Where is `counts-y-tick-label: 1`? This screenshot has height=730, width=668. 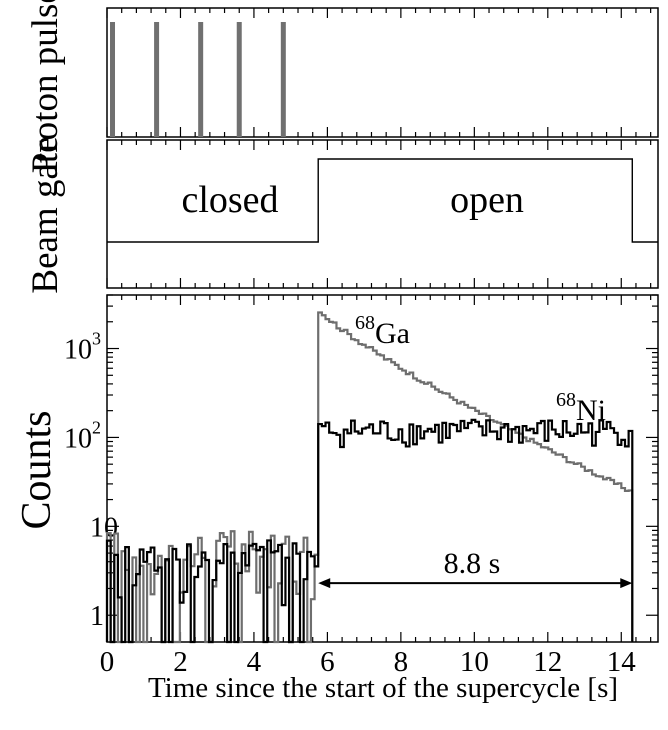 counts-y-tick-label: 1 is located at coordinates (97, 616).